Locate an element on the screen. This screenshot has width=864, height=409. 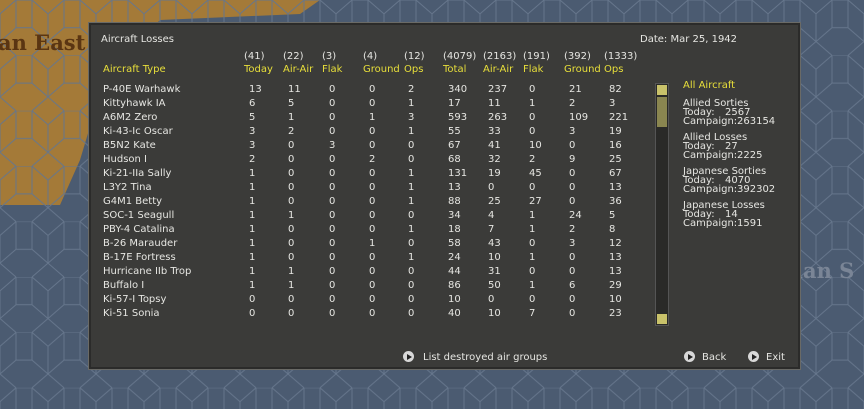
cell: 11 is located at coordinates (294, 89).